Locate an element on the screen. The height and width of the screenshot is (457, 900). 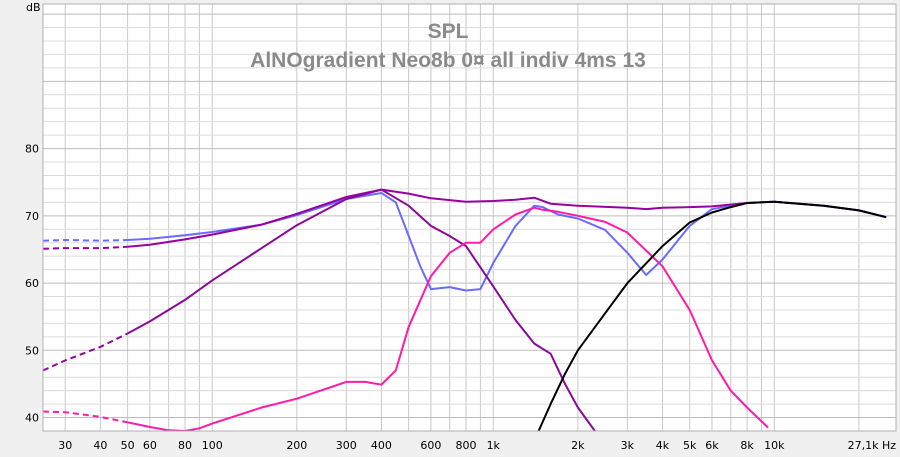
y-axis-label: dB is located at coordinates (33, 7).